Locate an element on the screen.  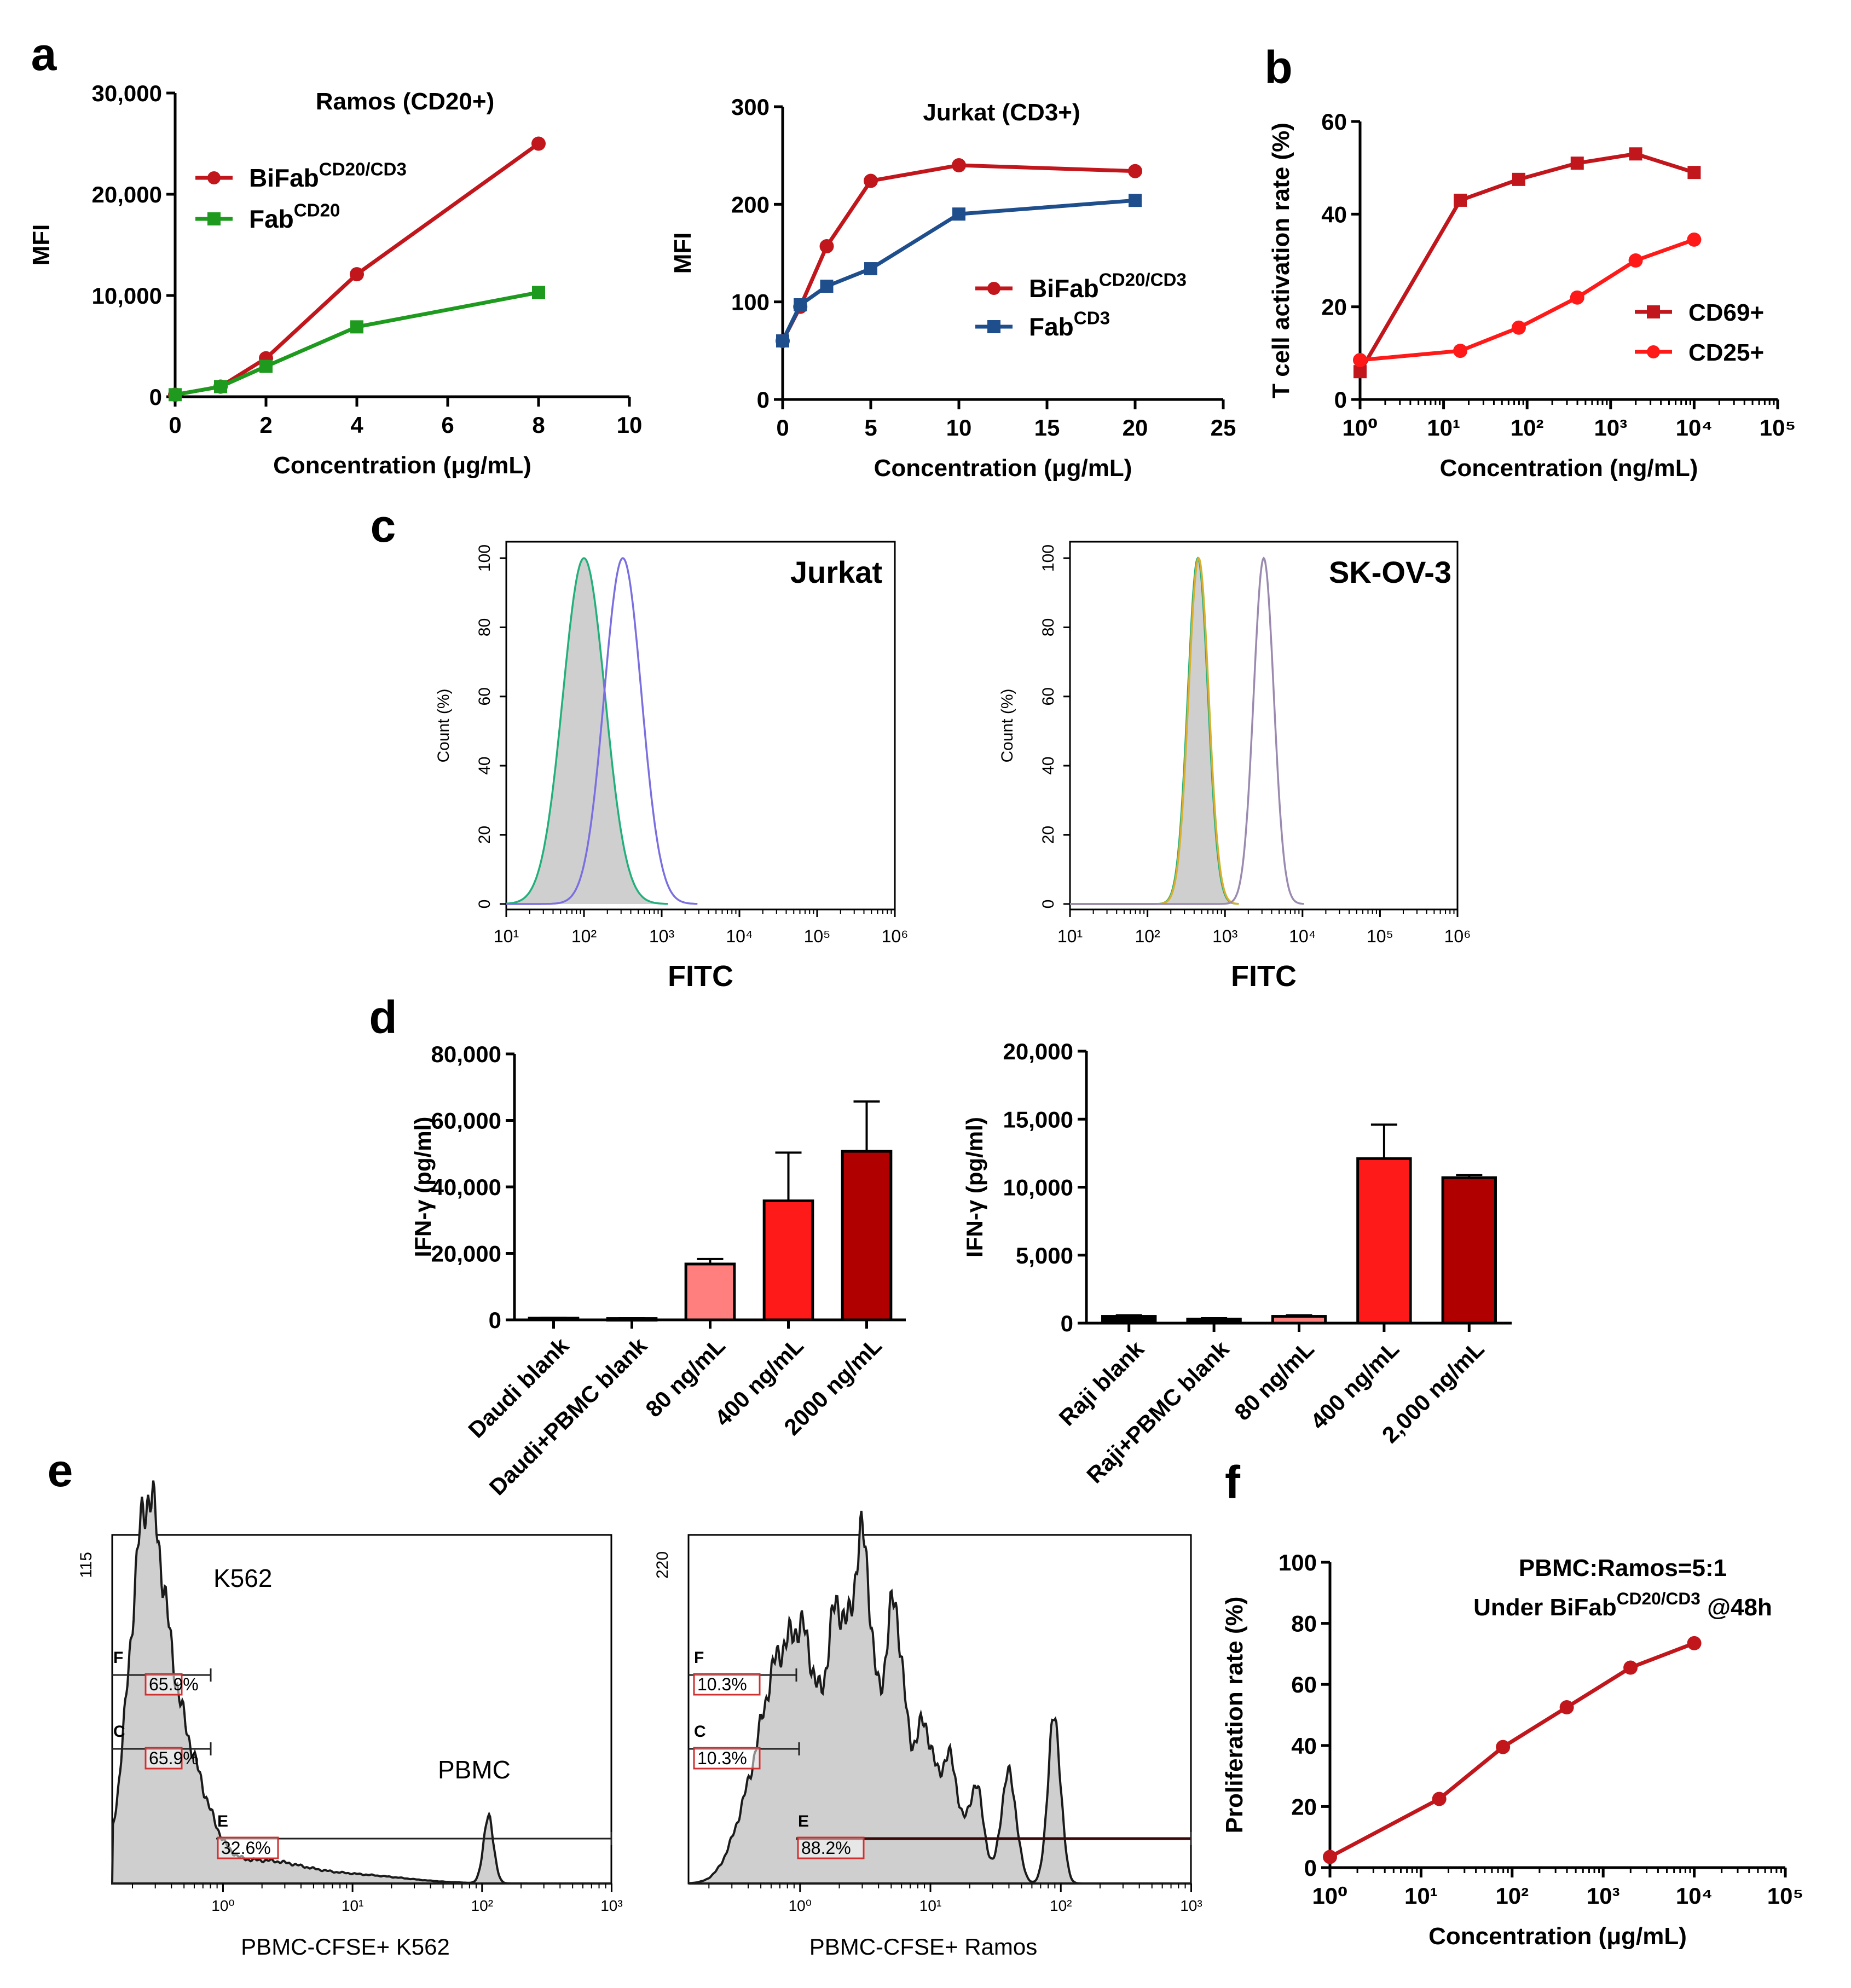
label-base: BiFab is located at coordinates (284, 178).